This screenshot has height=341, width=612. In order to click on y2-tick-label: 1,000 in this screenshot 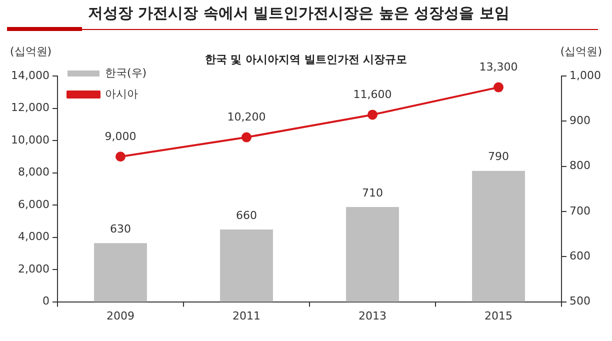, I will do `click(586, 75)`.